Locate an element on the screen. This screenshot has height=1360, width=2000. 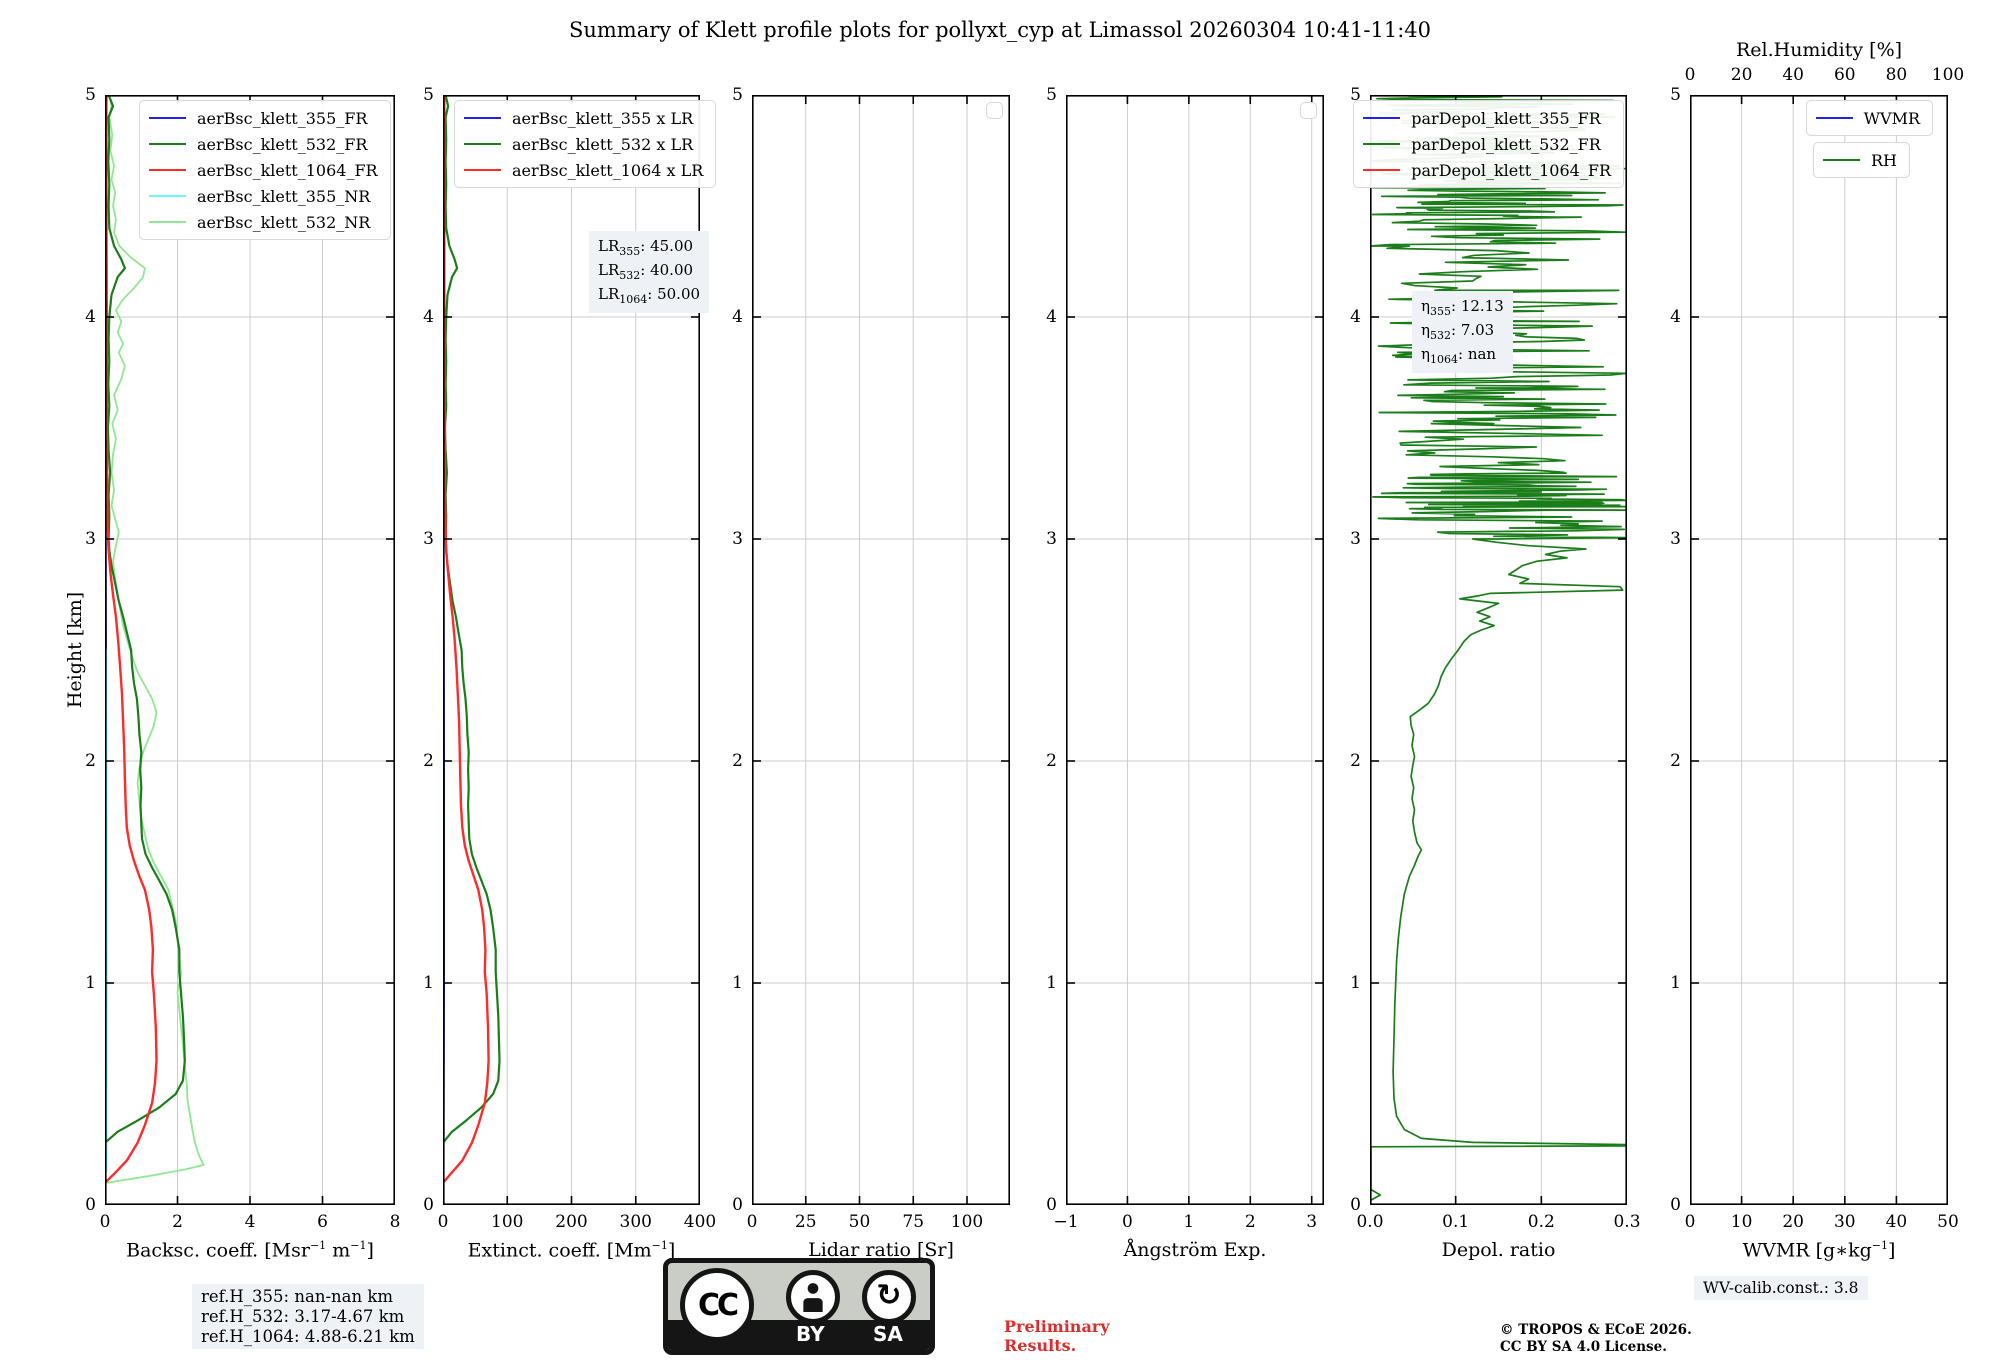
plot-area-wvmr is located at coordinates (1819, 650).